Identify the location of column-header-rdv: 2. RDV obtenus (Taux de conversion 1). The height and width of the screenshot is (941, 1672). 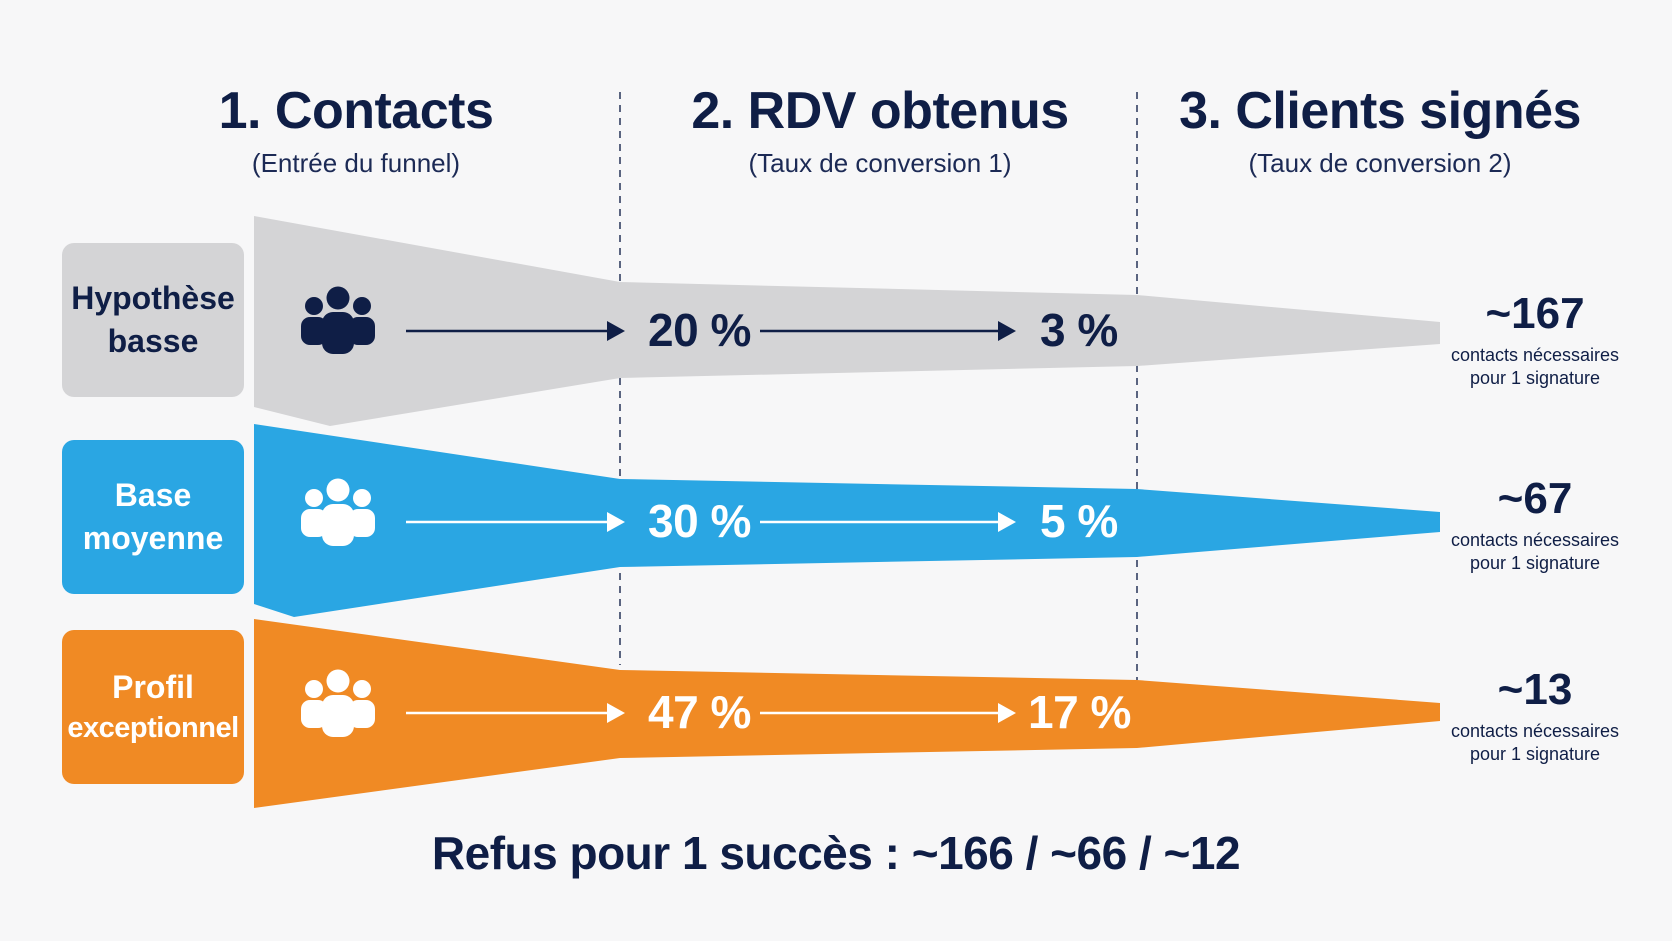
(880, 130).